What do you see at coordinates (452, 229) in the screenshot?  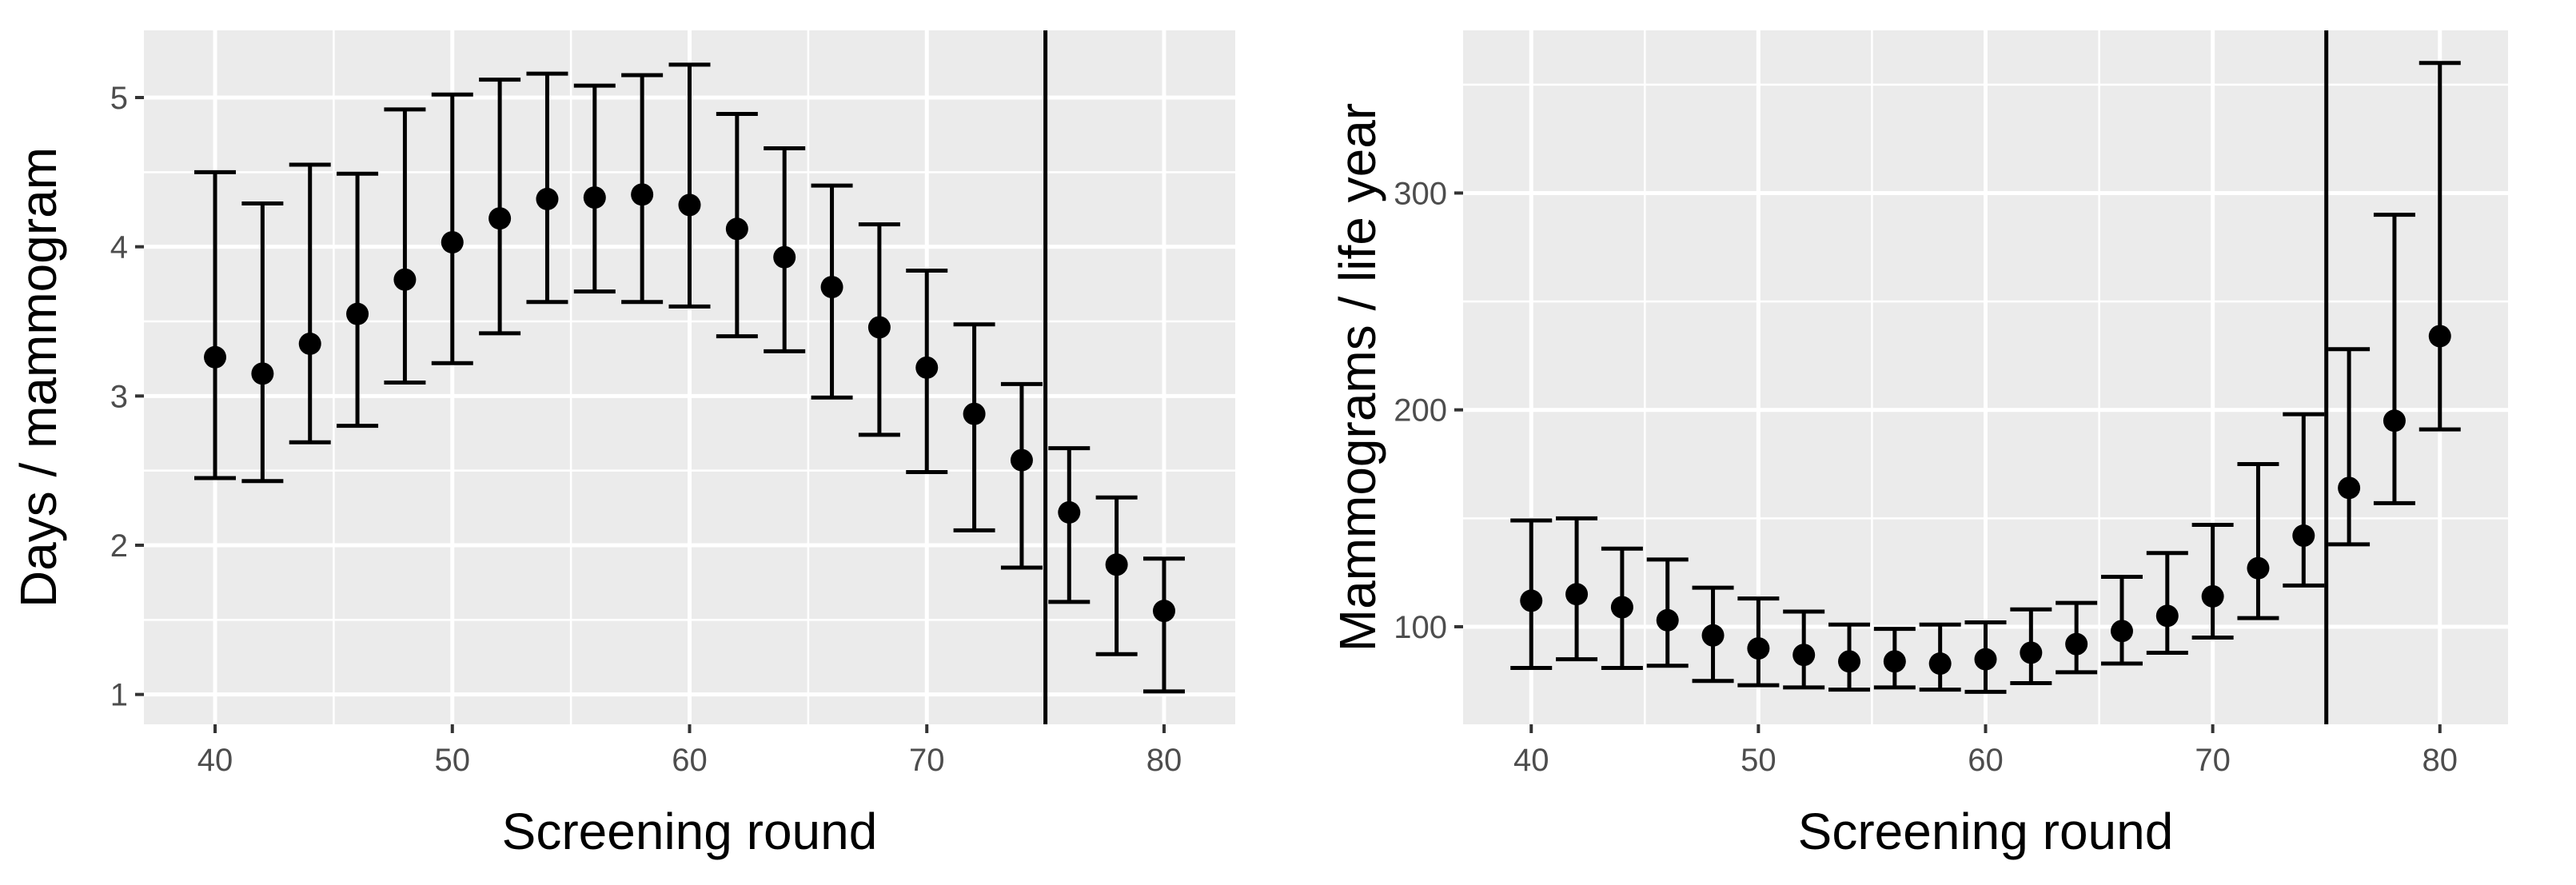 I see `left-errorbar-x50` at bounding box center [452, 229].